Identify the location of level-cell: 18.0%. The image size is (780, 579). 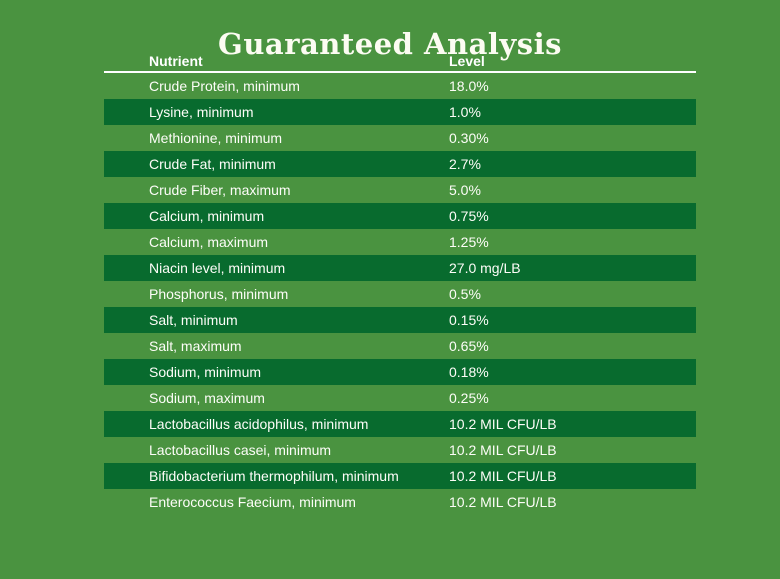
(469, 85).